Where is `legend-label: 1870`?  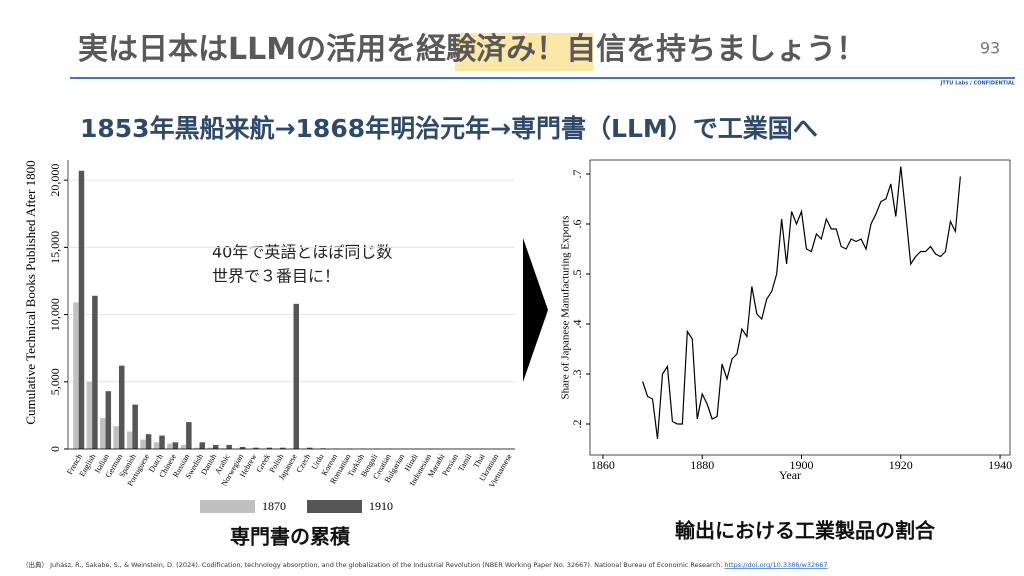 legend-label: 1870 is located at coordinates (274, 506).